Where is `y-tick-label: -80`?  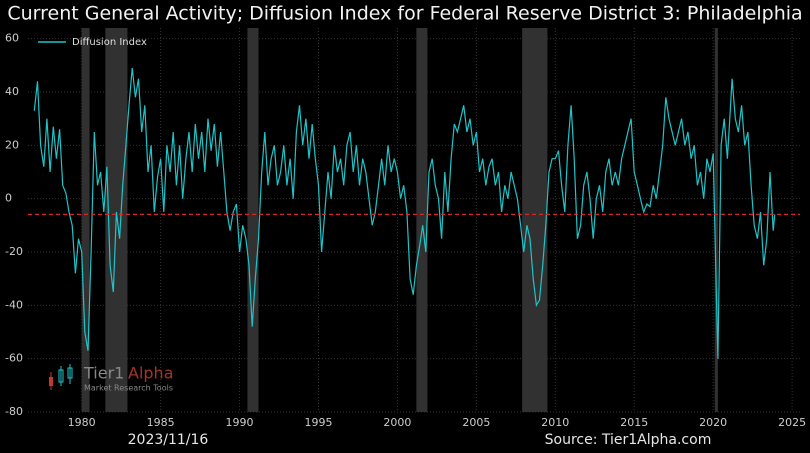 y-tick-label: -80 is located at coordinates (14, 411).